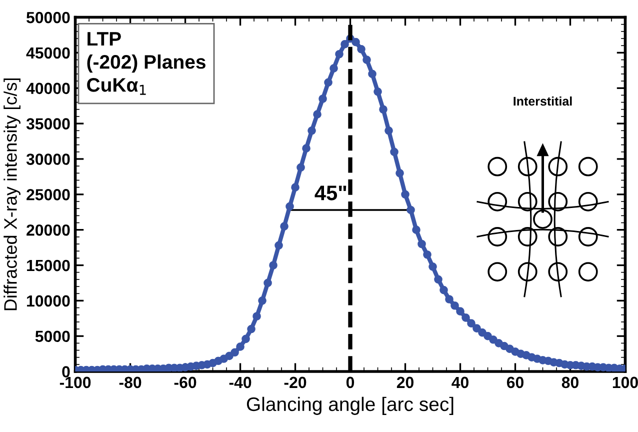 Image resolution: width=638 pixels, height=432 pixels. What do you see at coordinates (48, 266) in the screenshot?
I see `y-tick-label: 15000` at bounding box center [48, 266].